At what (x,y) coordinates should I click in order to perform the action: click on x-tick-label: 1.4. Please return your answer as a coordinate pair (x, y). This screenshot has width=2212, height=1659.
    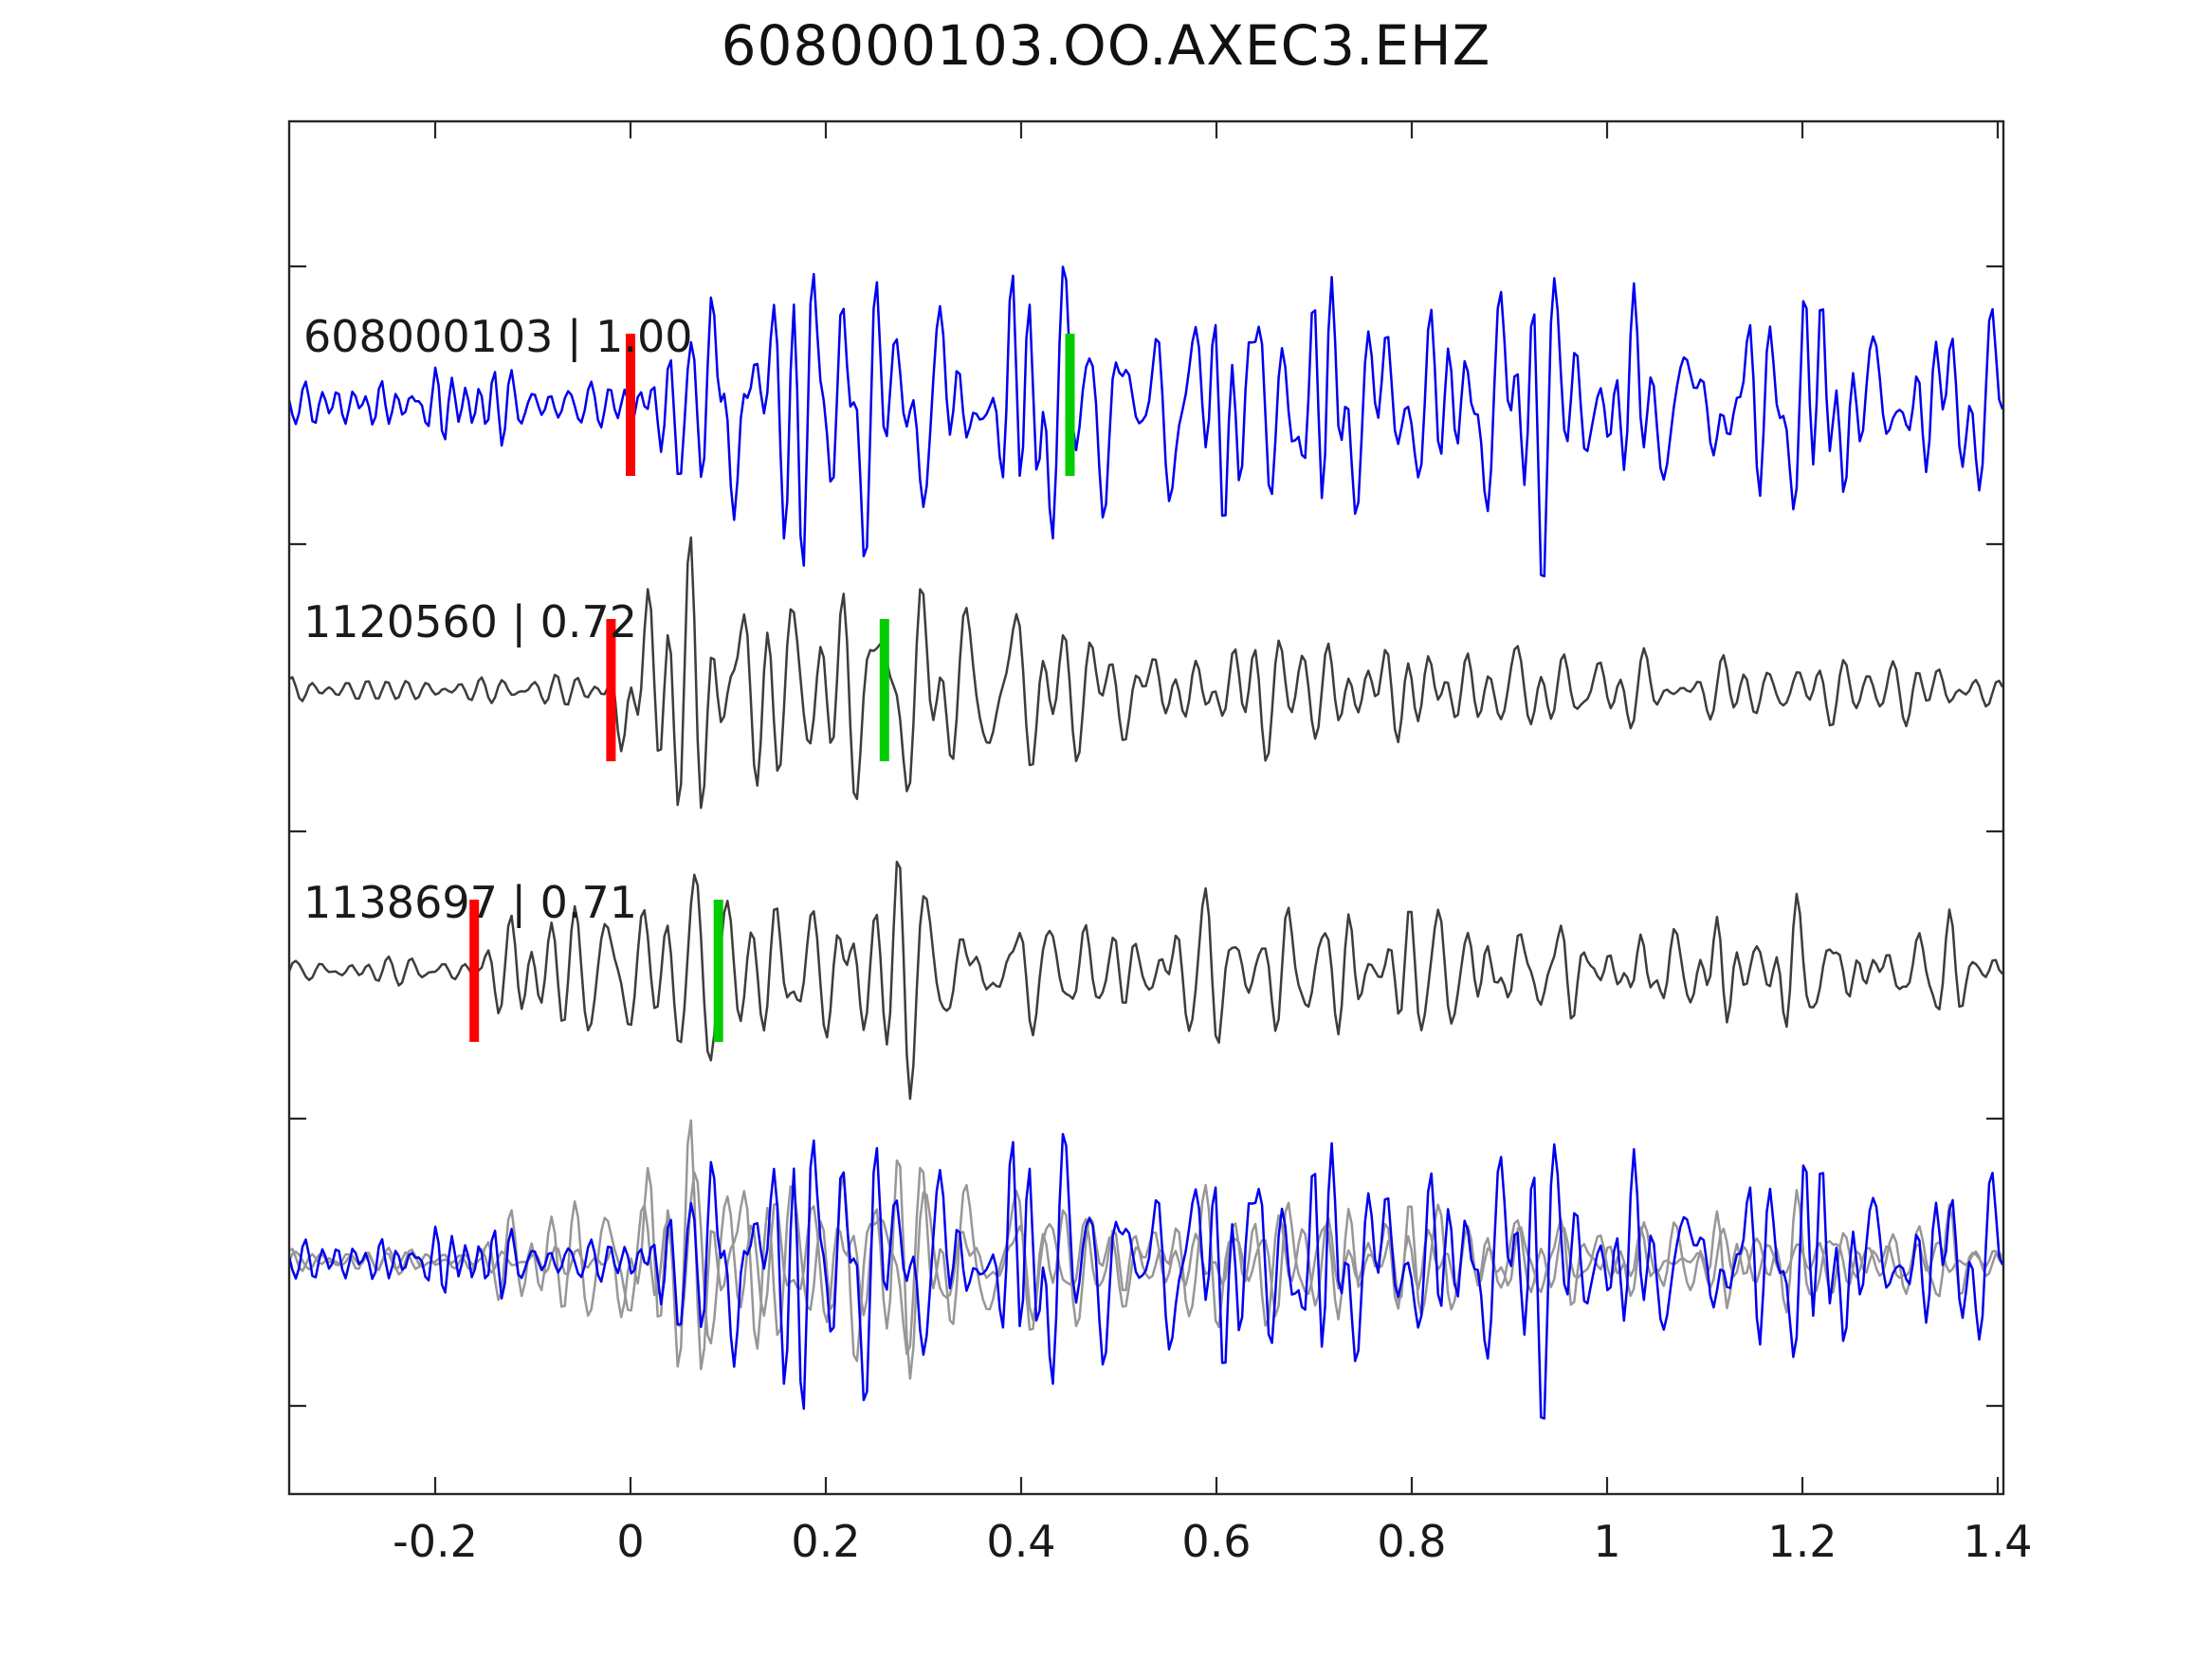
    Looking at the image, I should click on (1997, 1541).